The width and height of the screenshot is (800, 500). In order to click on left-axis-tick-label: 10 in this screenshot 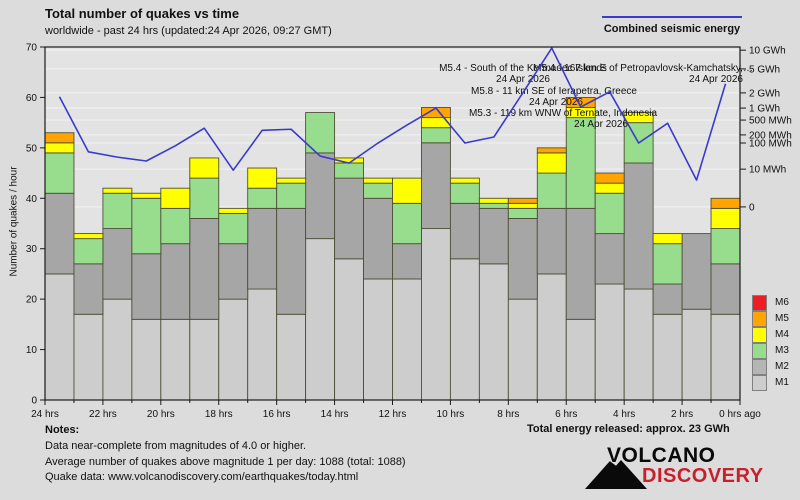, I will do `click(32, 350)`.